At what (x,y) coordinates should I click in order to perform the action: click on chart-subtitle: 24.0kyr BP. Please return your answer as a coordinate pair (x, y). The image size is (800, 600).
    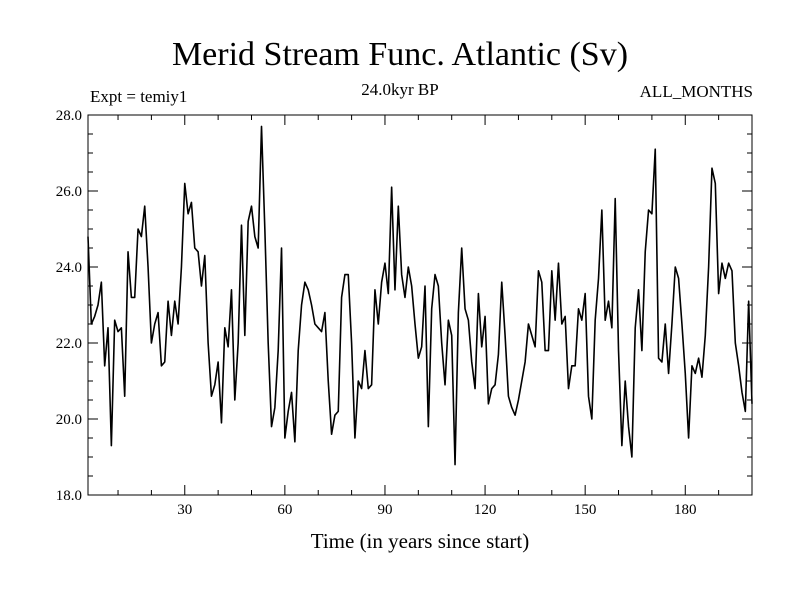
    Looking at the image, I should click on (400, 89).